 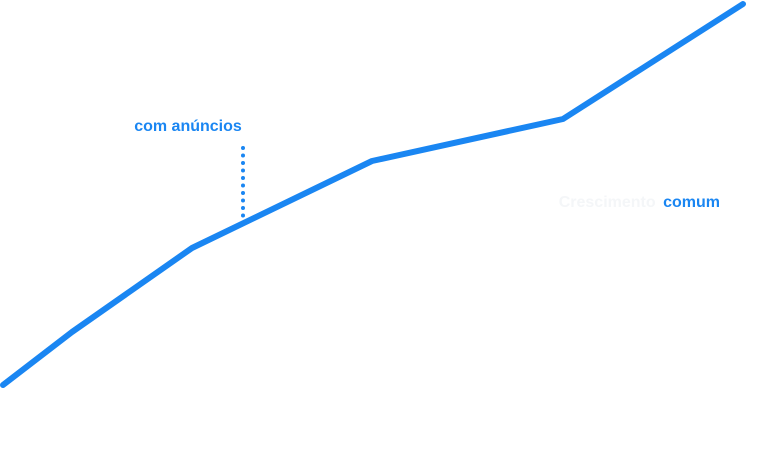 What do you see at coordinates (188, 126) in the screenshot?
I see `ads-label: com anúncios` at bounding box center [188, 126].